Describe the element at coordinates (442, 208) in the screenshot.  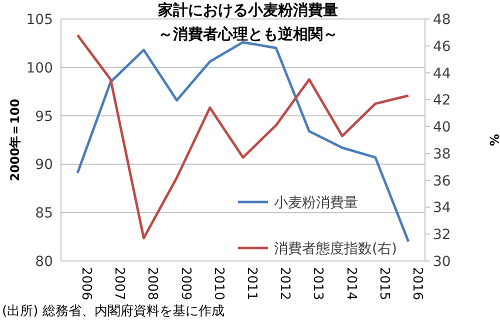
I see `y2-tick-label: 34` at that location.